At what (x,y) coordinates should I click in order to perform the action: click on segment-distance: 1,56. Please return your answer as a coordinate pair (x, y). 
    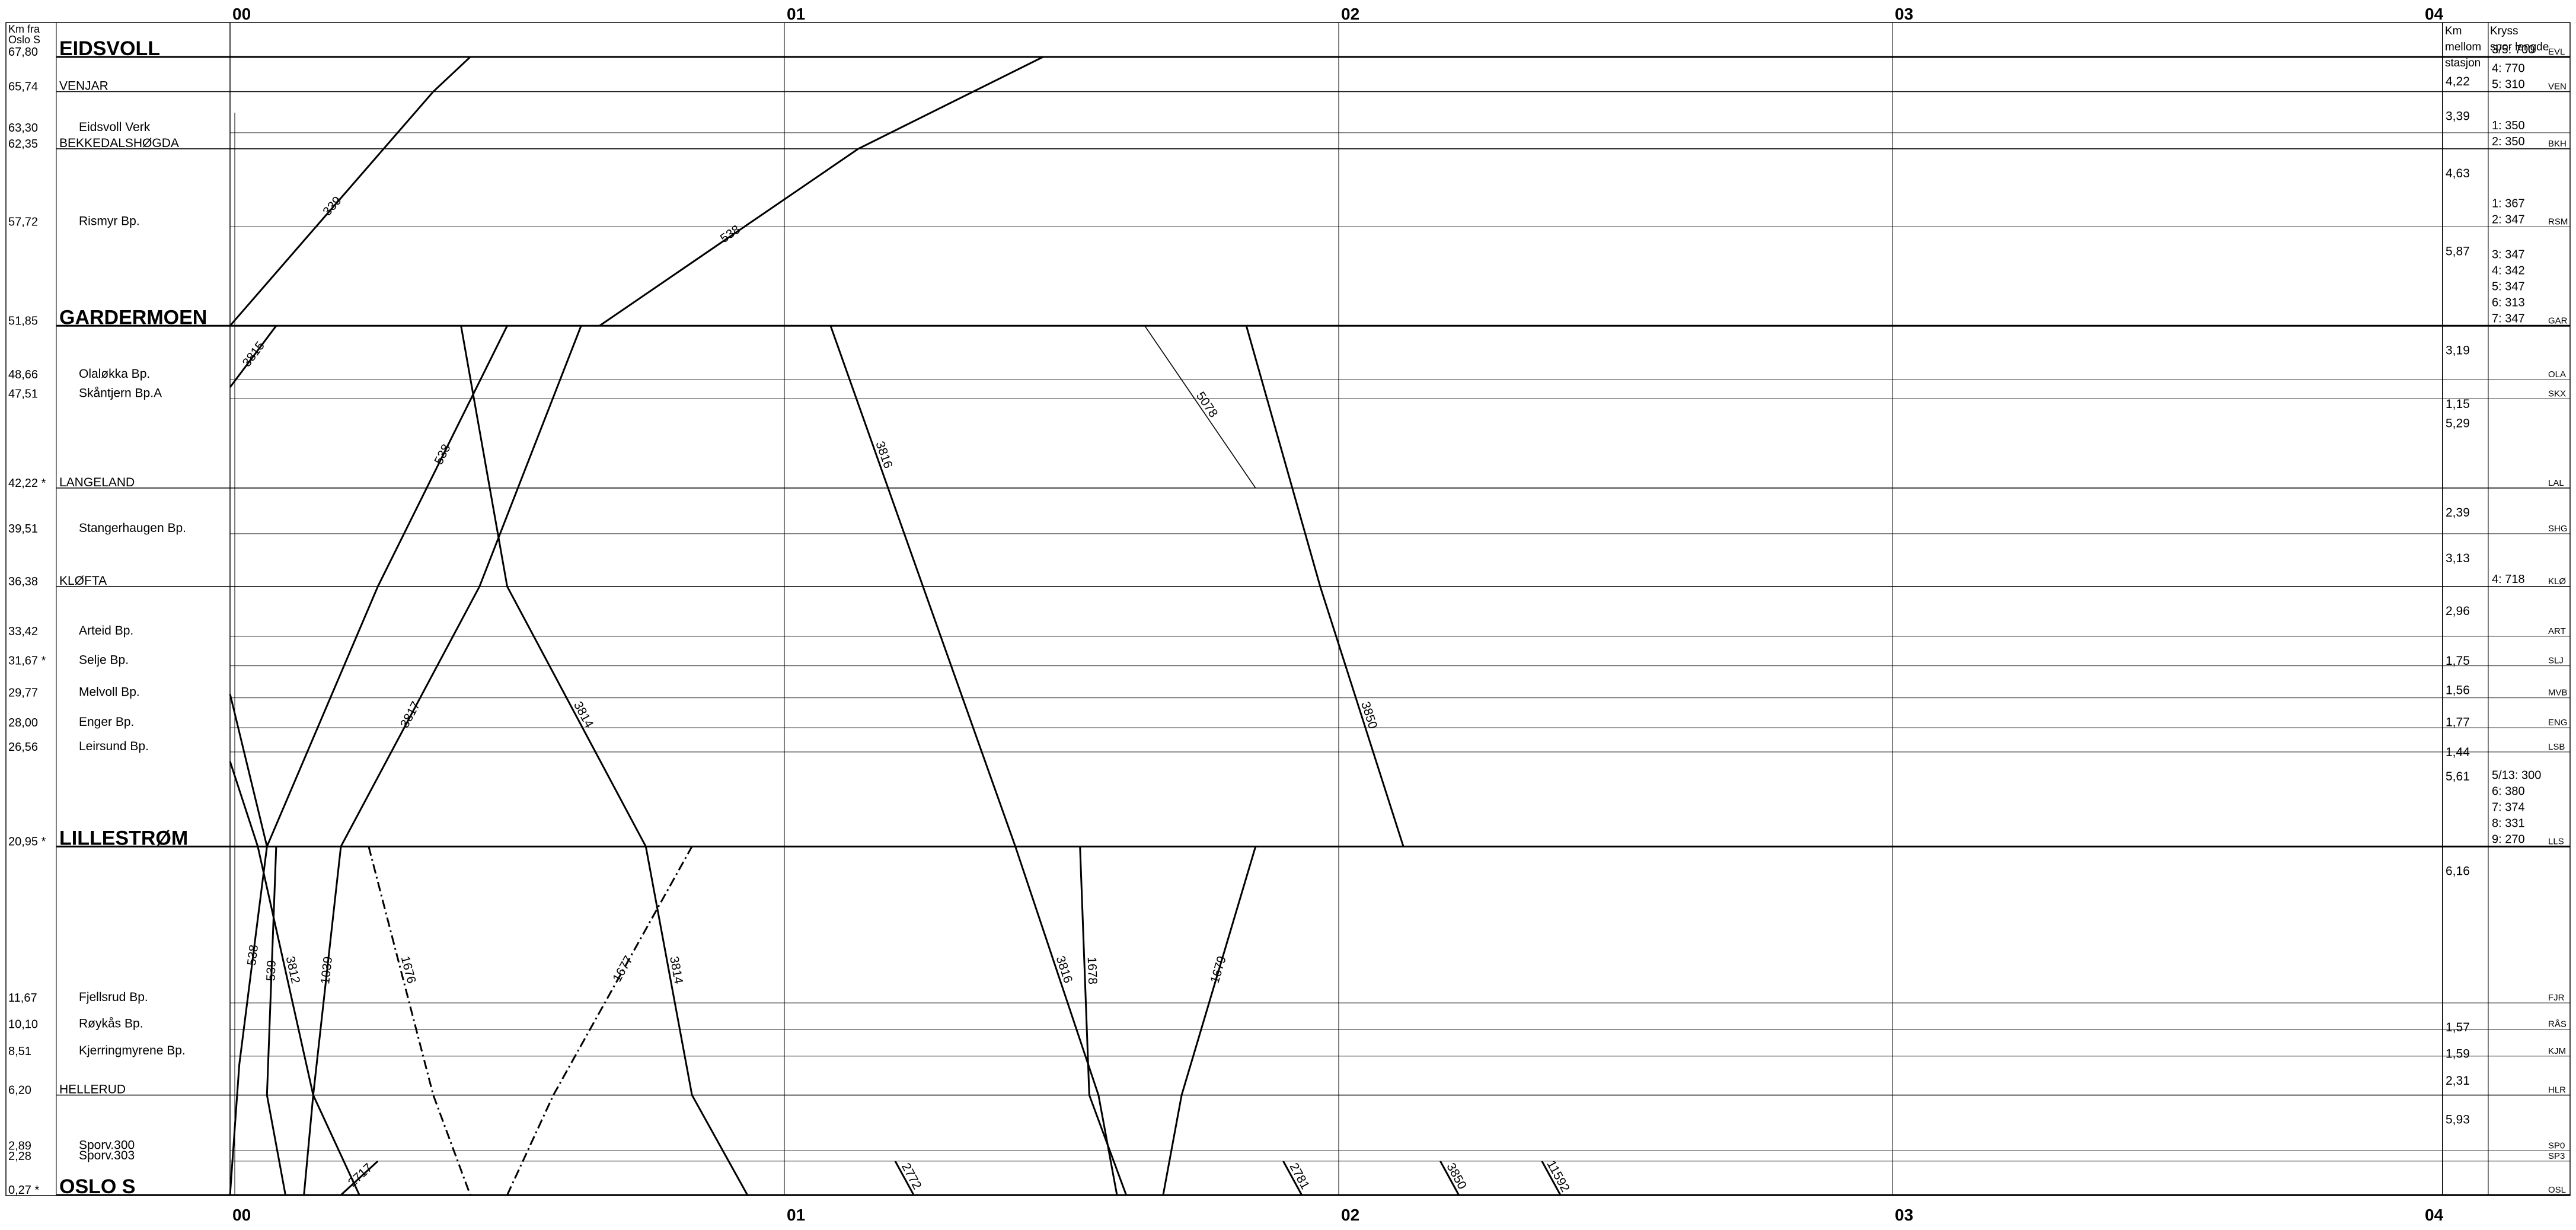
    Looking at the image, I should click on (2458, 691).